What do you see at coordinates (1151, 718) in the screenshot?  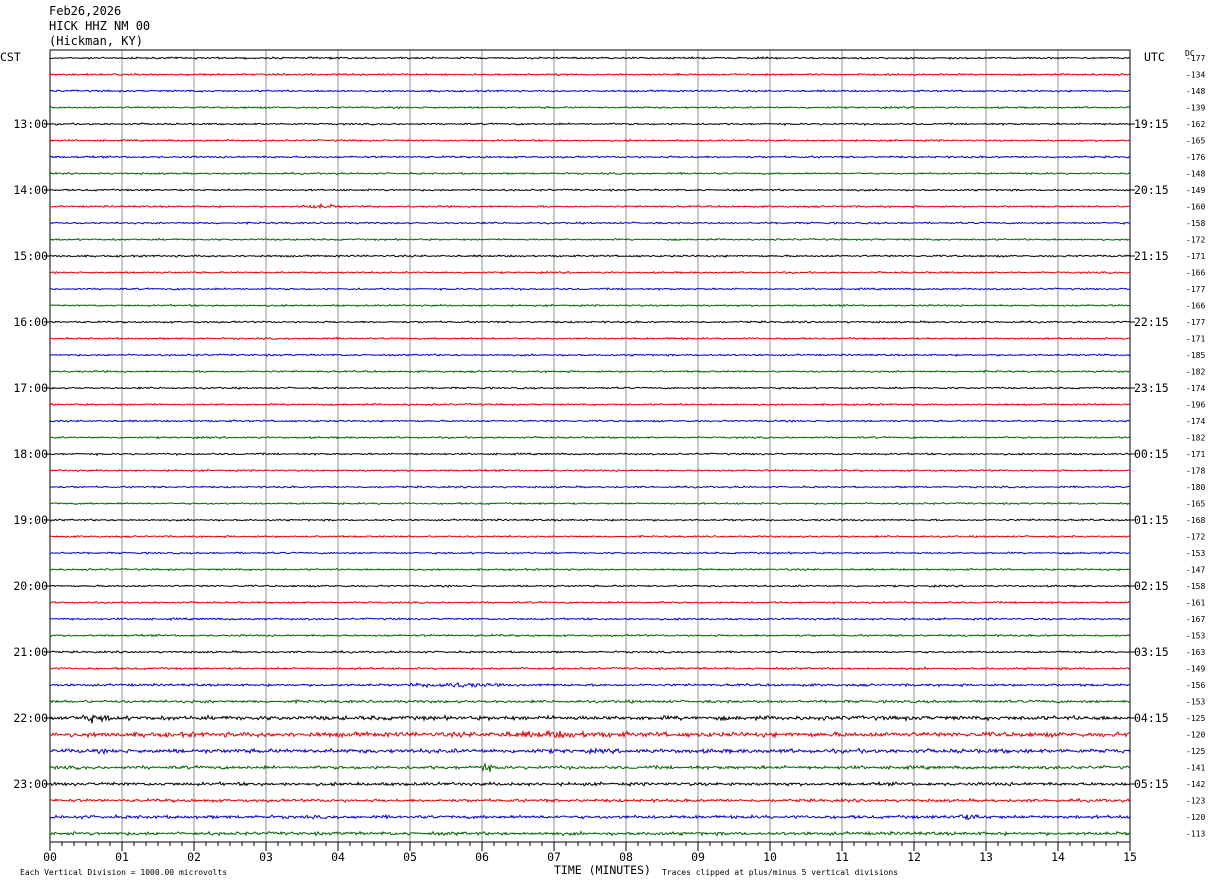 I see `utc-hour-label: 04:15` at bounding box center [1151, 718].